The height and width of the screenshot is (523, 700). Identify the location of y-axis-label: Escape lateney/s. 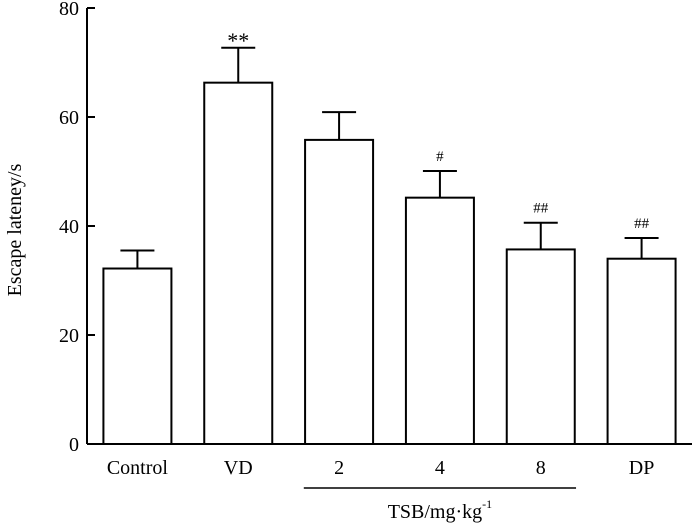
(15, 229).